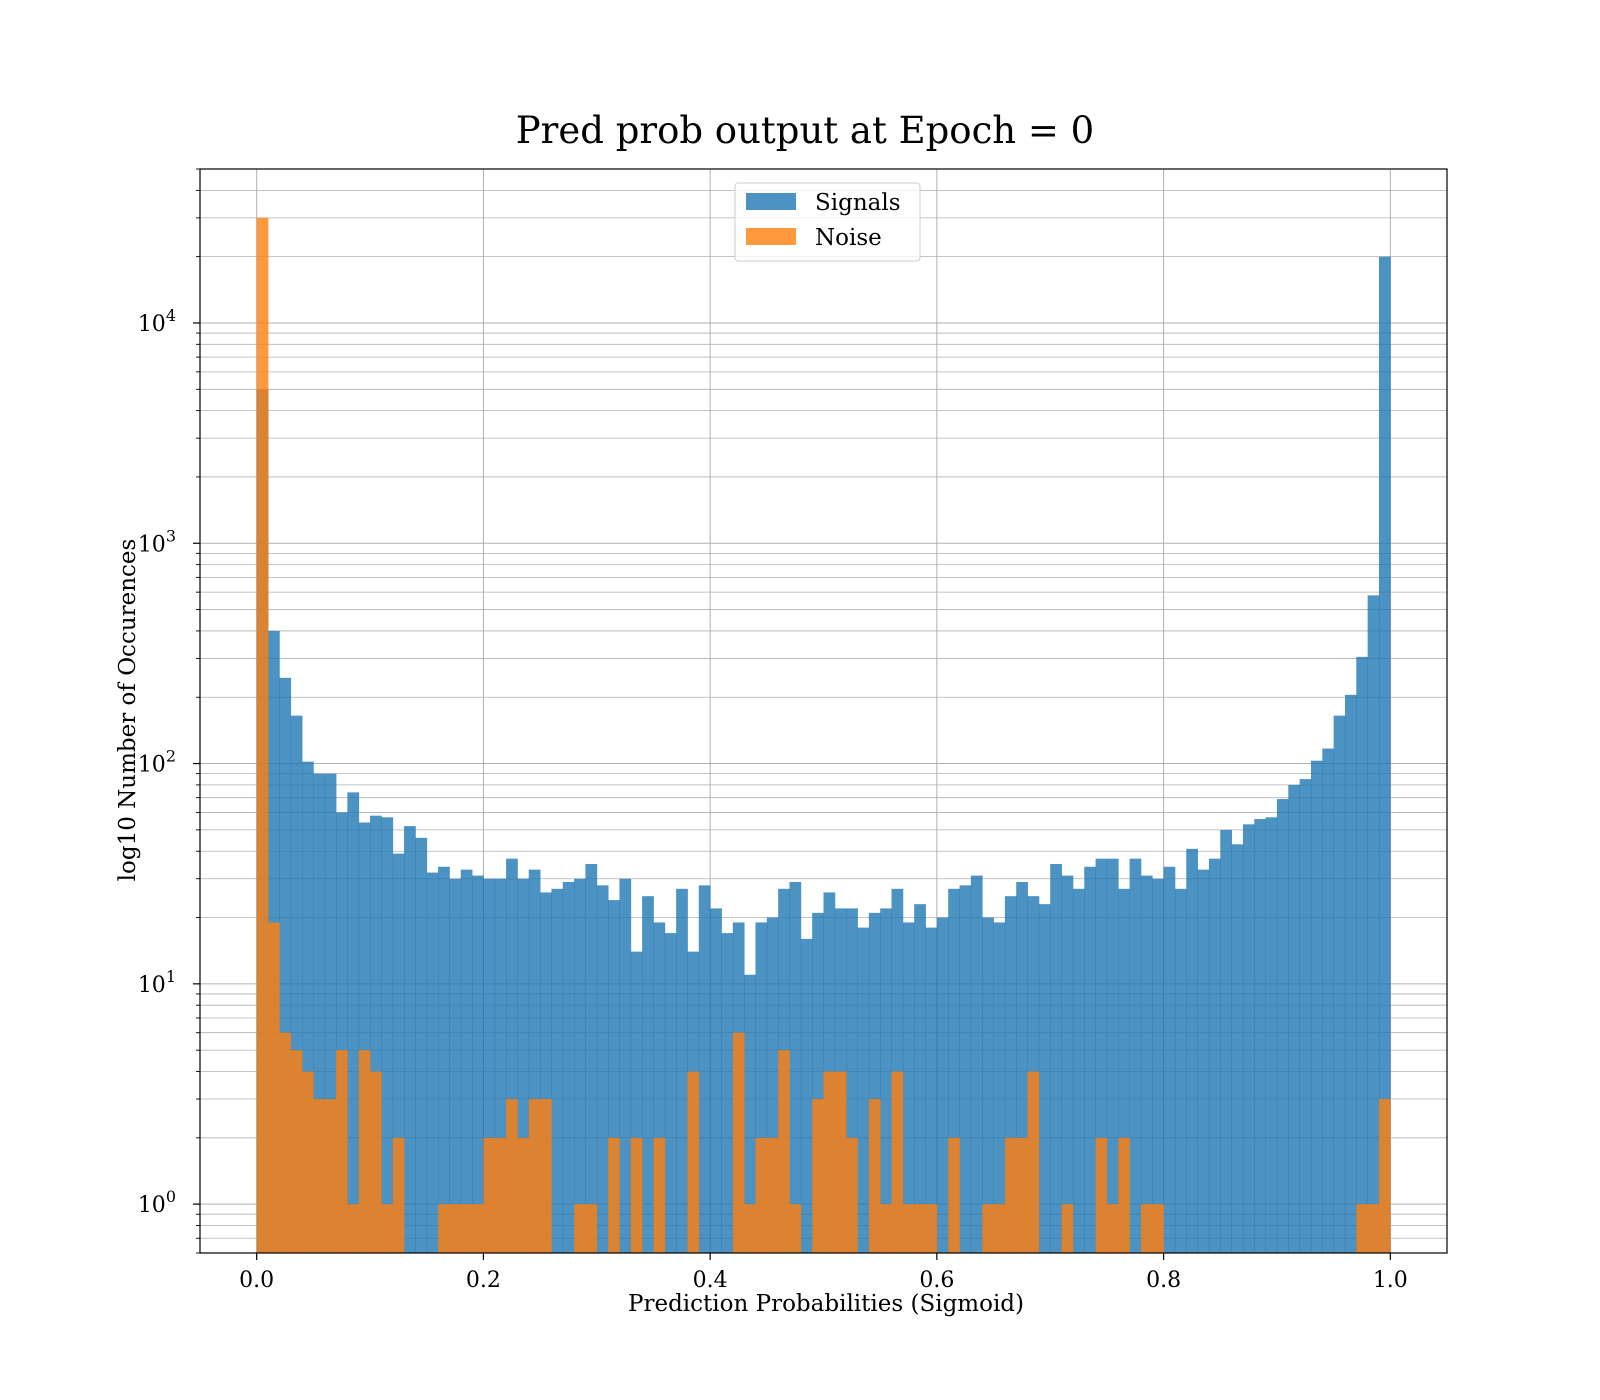  Describe the element at coordinates (710, 1280) in the screenshot. I see `x-tick-label: 0.4` at that location.